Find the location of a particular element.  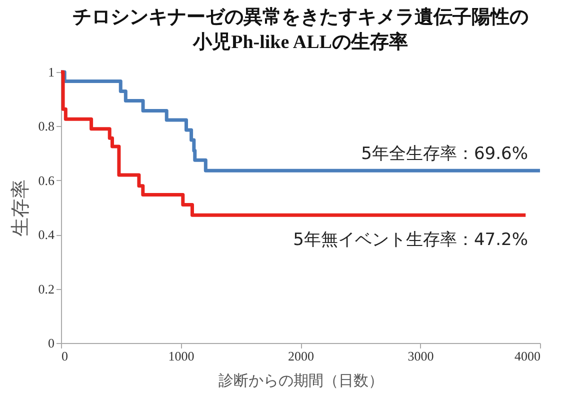

chart-subtitle: 小児Ph-like ALLの生存率 is located at coordinates (300, 42).